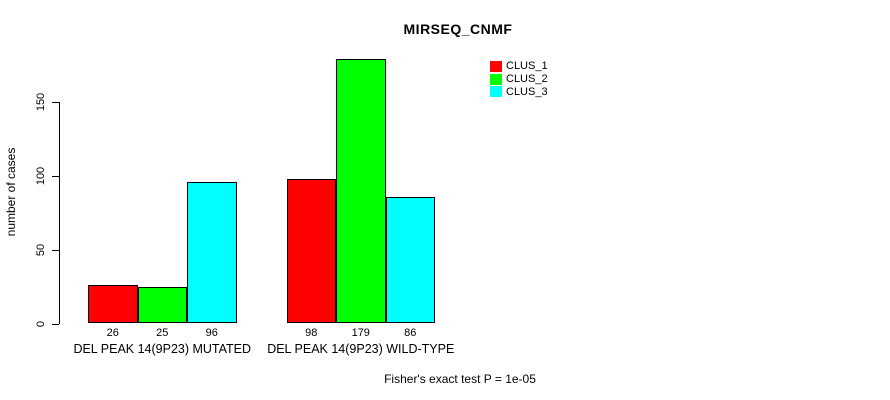 This screenshot has width=890, height=400. Describe the element at coordinates (41, 323) in the screenshot. I see `y-axis-tick-label: 0` at that location.